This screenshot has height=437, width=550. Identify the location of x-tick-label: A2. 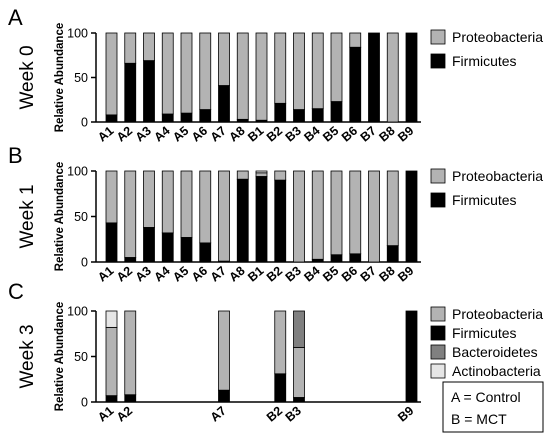
(124, 414).